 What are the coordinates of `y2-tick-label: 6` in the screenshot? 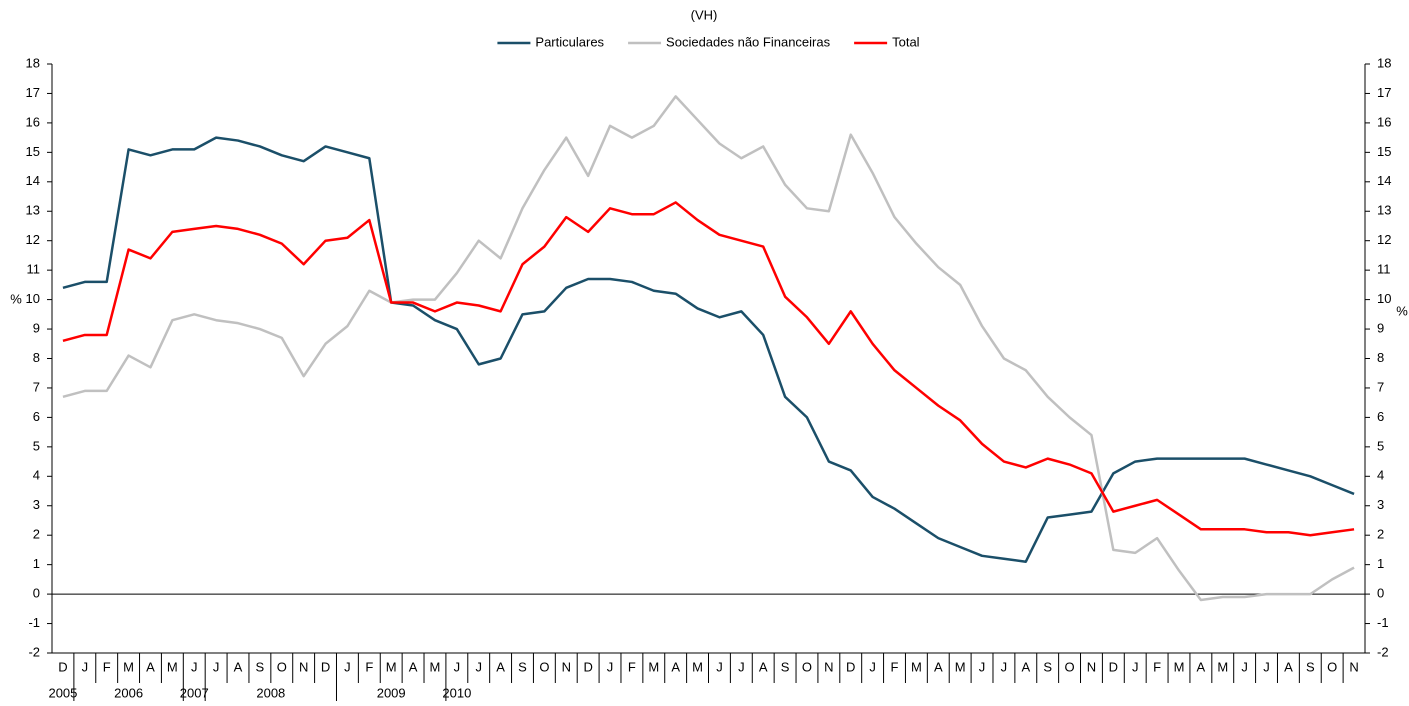 It's located at (1380, 416).